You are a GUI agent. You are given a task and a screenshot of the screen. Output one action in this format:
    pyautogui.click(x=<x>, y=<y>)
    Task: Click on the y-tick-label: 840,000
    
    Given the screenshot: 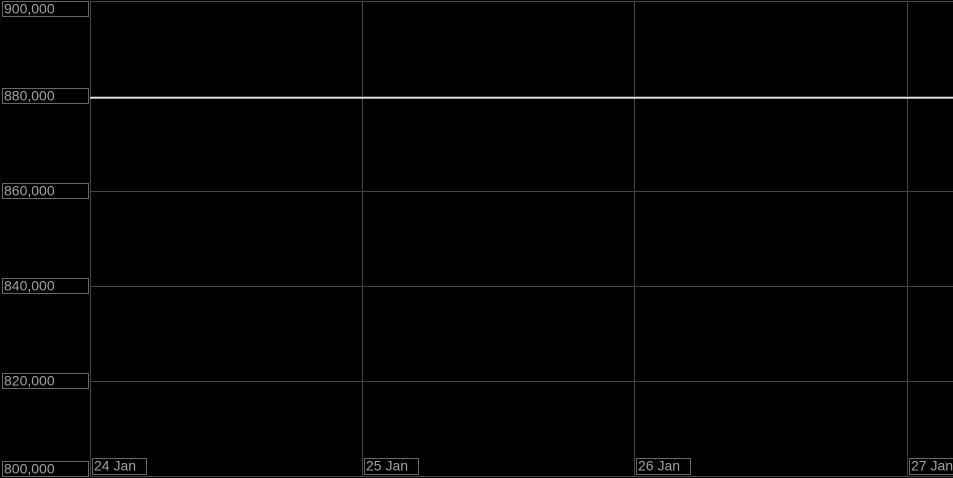 What is the action you would take?
    pyautogui.click(x=29, y=286)
    